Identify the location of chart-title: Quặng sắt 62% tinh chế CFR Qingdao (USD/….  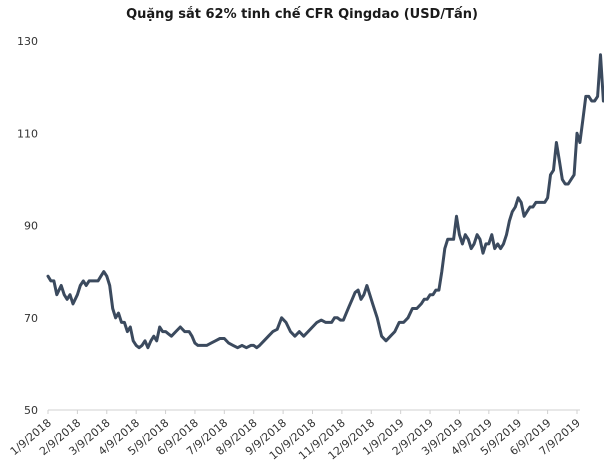
(302, 14).